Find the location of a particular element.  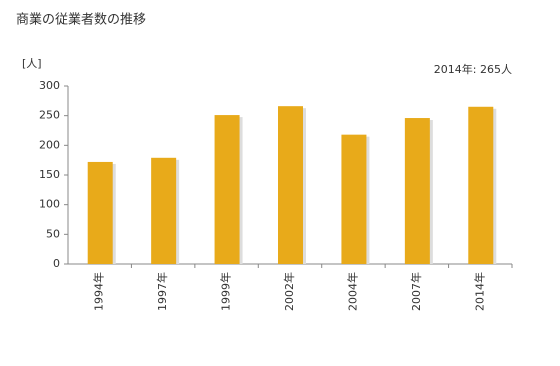

x-tick-label: 2014年 is located at coordinates (479, 291).